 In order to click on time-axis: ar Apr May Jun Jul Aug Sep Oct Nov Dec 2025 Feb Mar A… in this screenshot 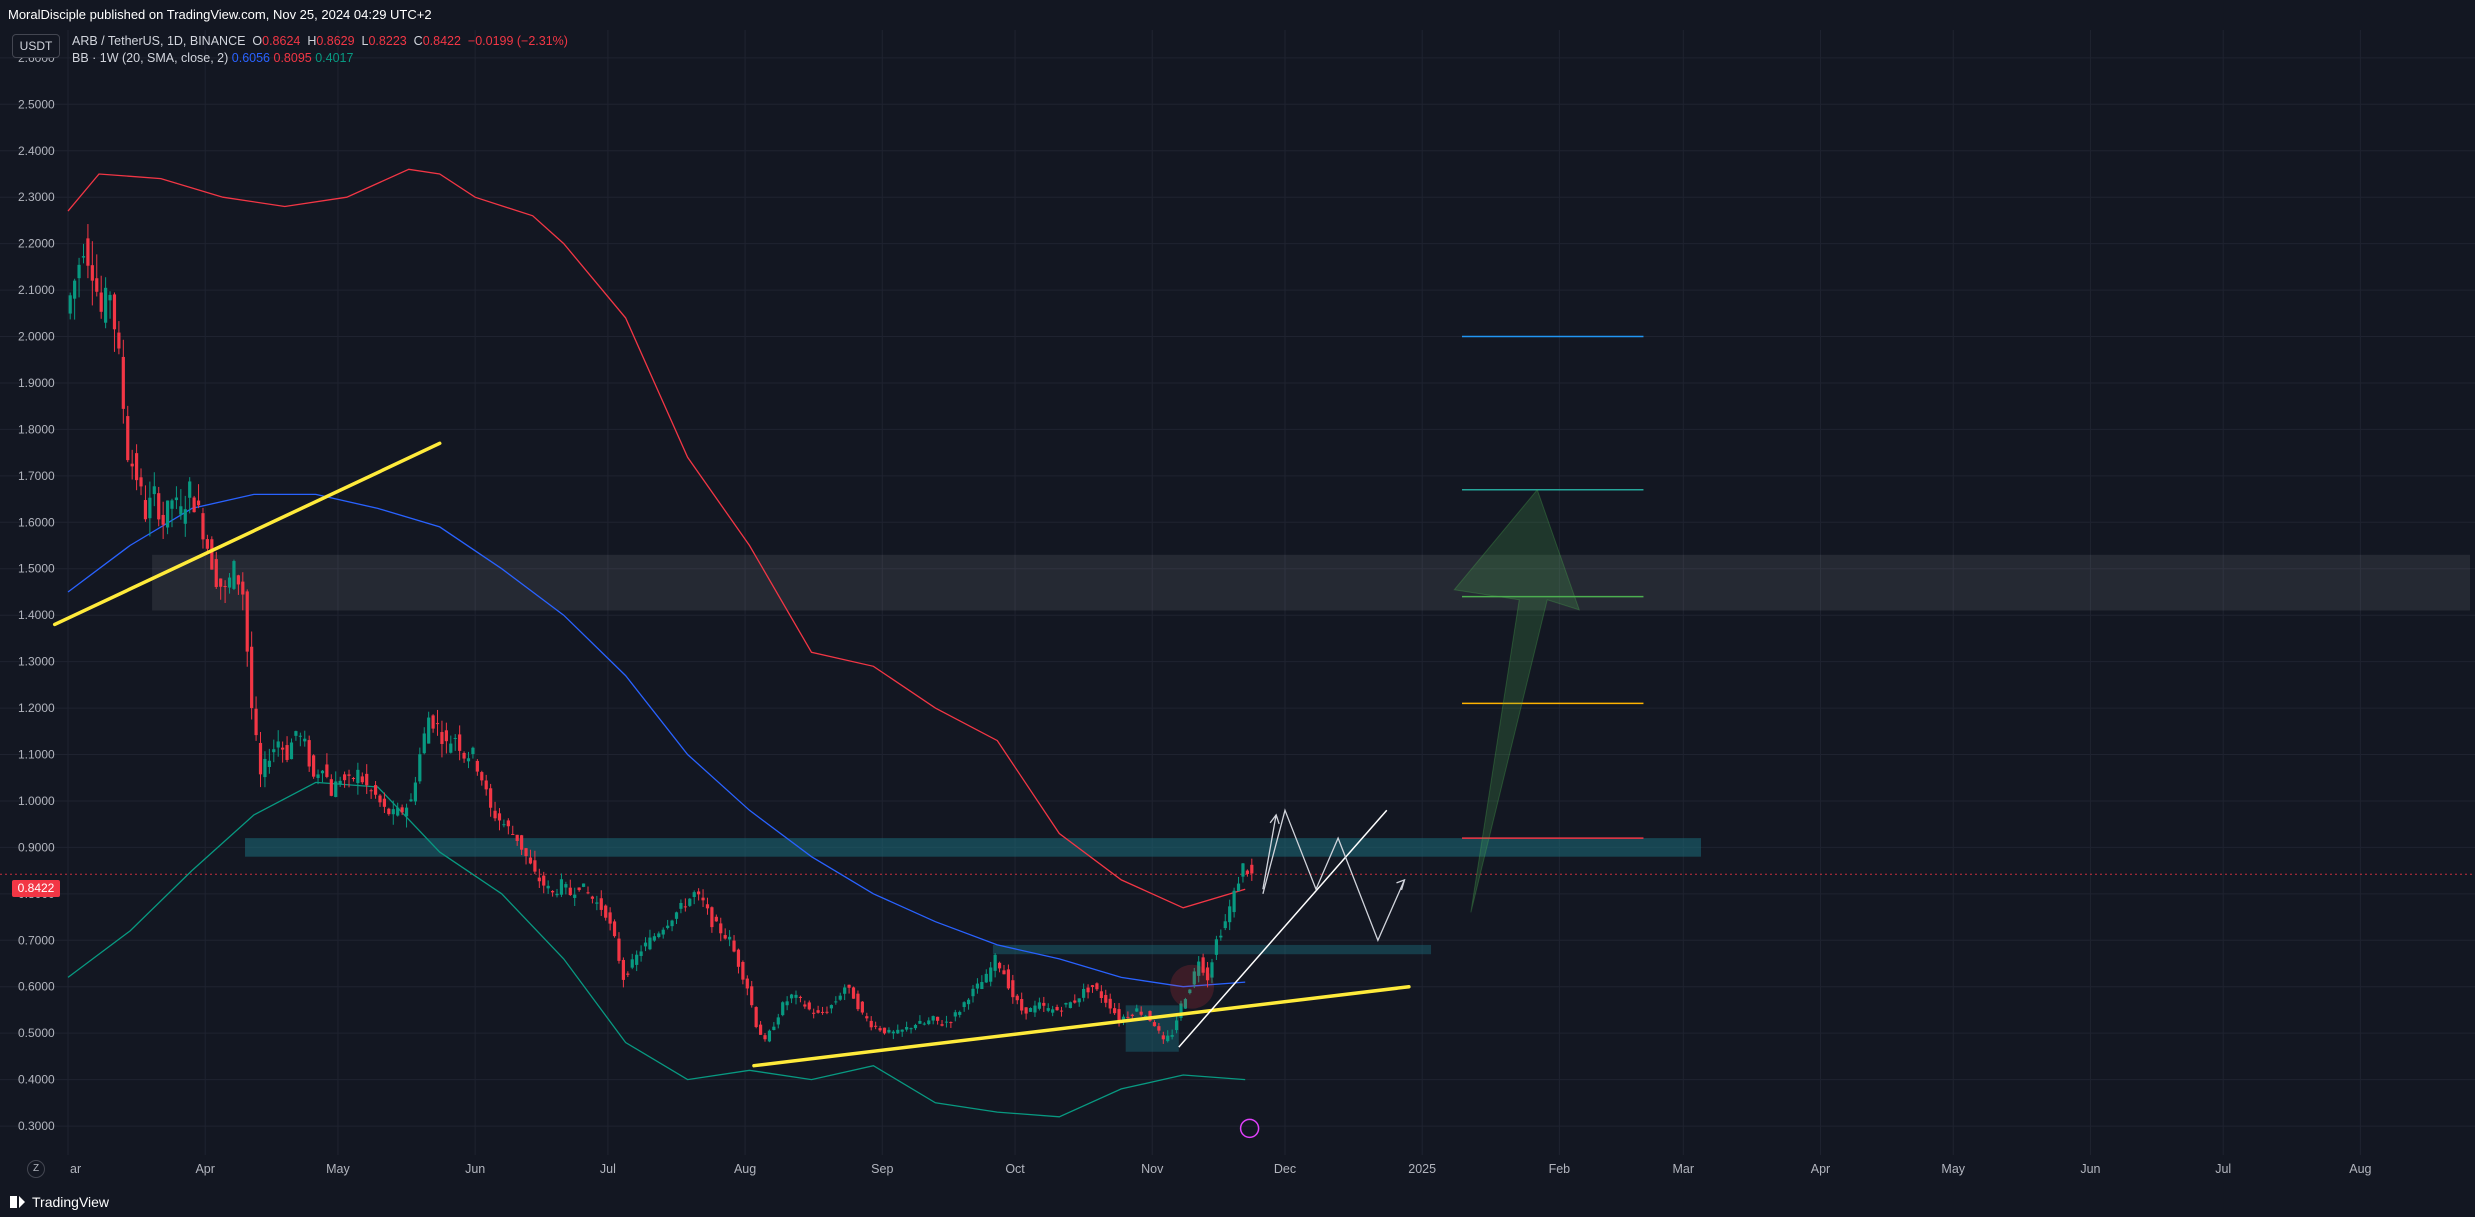, I will do `click(1221, 1169)`.